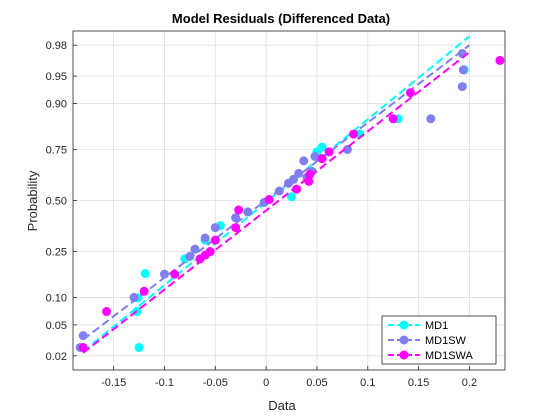  Describe the element at coordinates (404, 325) in the screenshot. I see `legend-marker-md1` at that location.